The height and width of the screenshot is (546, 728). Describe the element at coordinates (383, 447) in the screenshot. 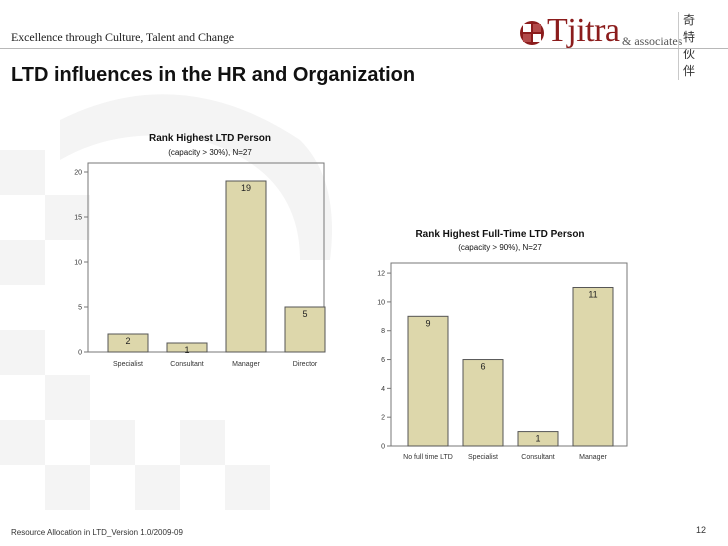

I see `chart-2-ytick-label: 0` at that location.